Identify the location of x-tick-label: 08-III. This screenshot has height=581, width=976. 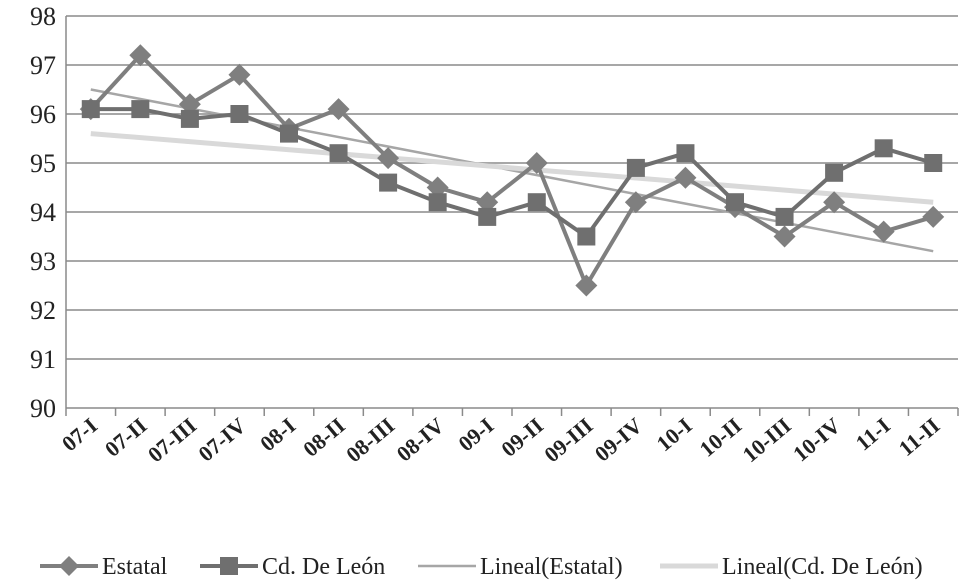
(370, 440).